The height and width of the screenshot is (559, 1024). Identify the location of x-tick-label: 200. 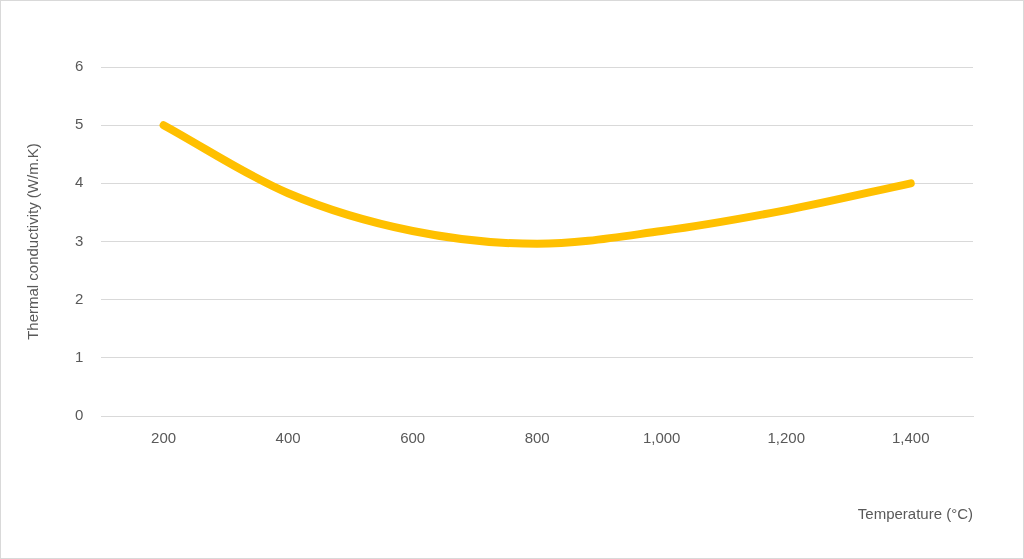
(164, 438).